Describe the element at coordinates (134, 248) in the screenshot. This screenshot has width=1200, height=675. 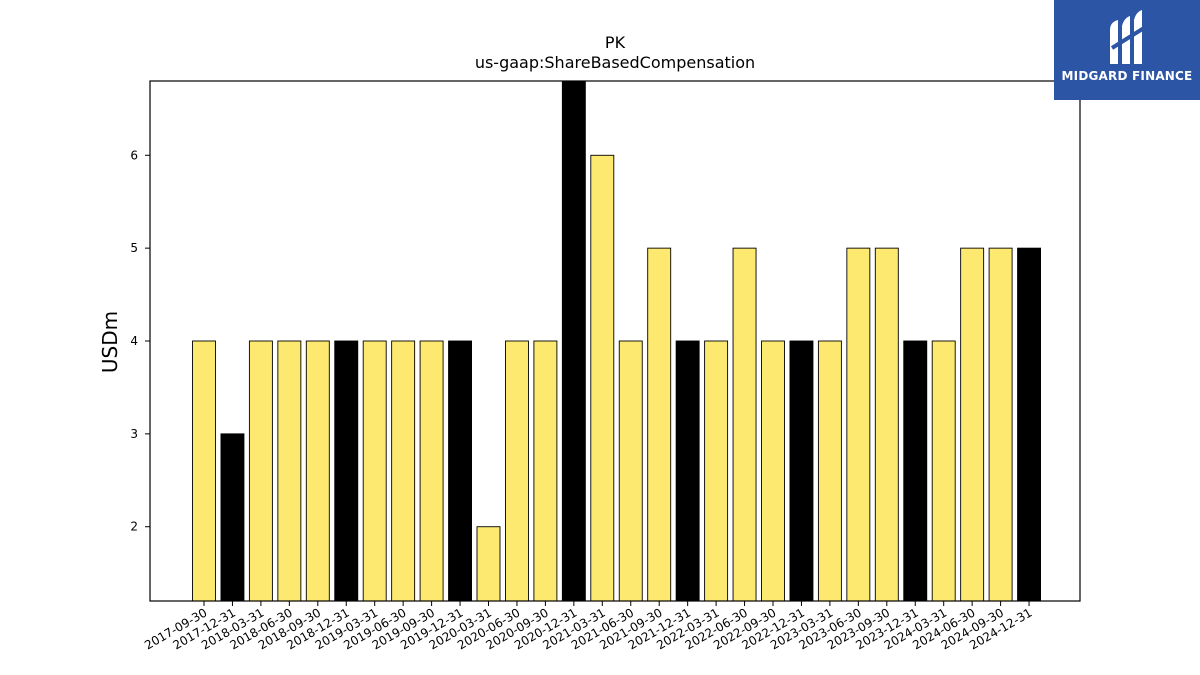
I see `y-tick-label: 5` at that location.